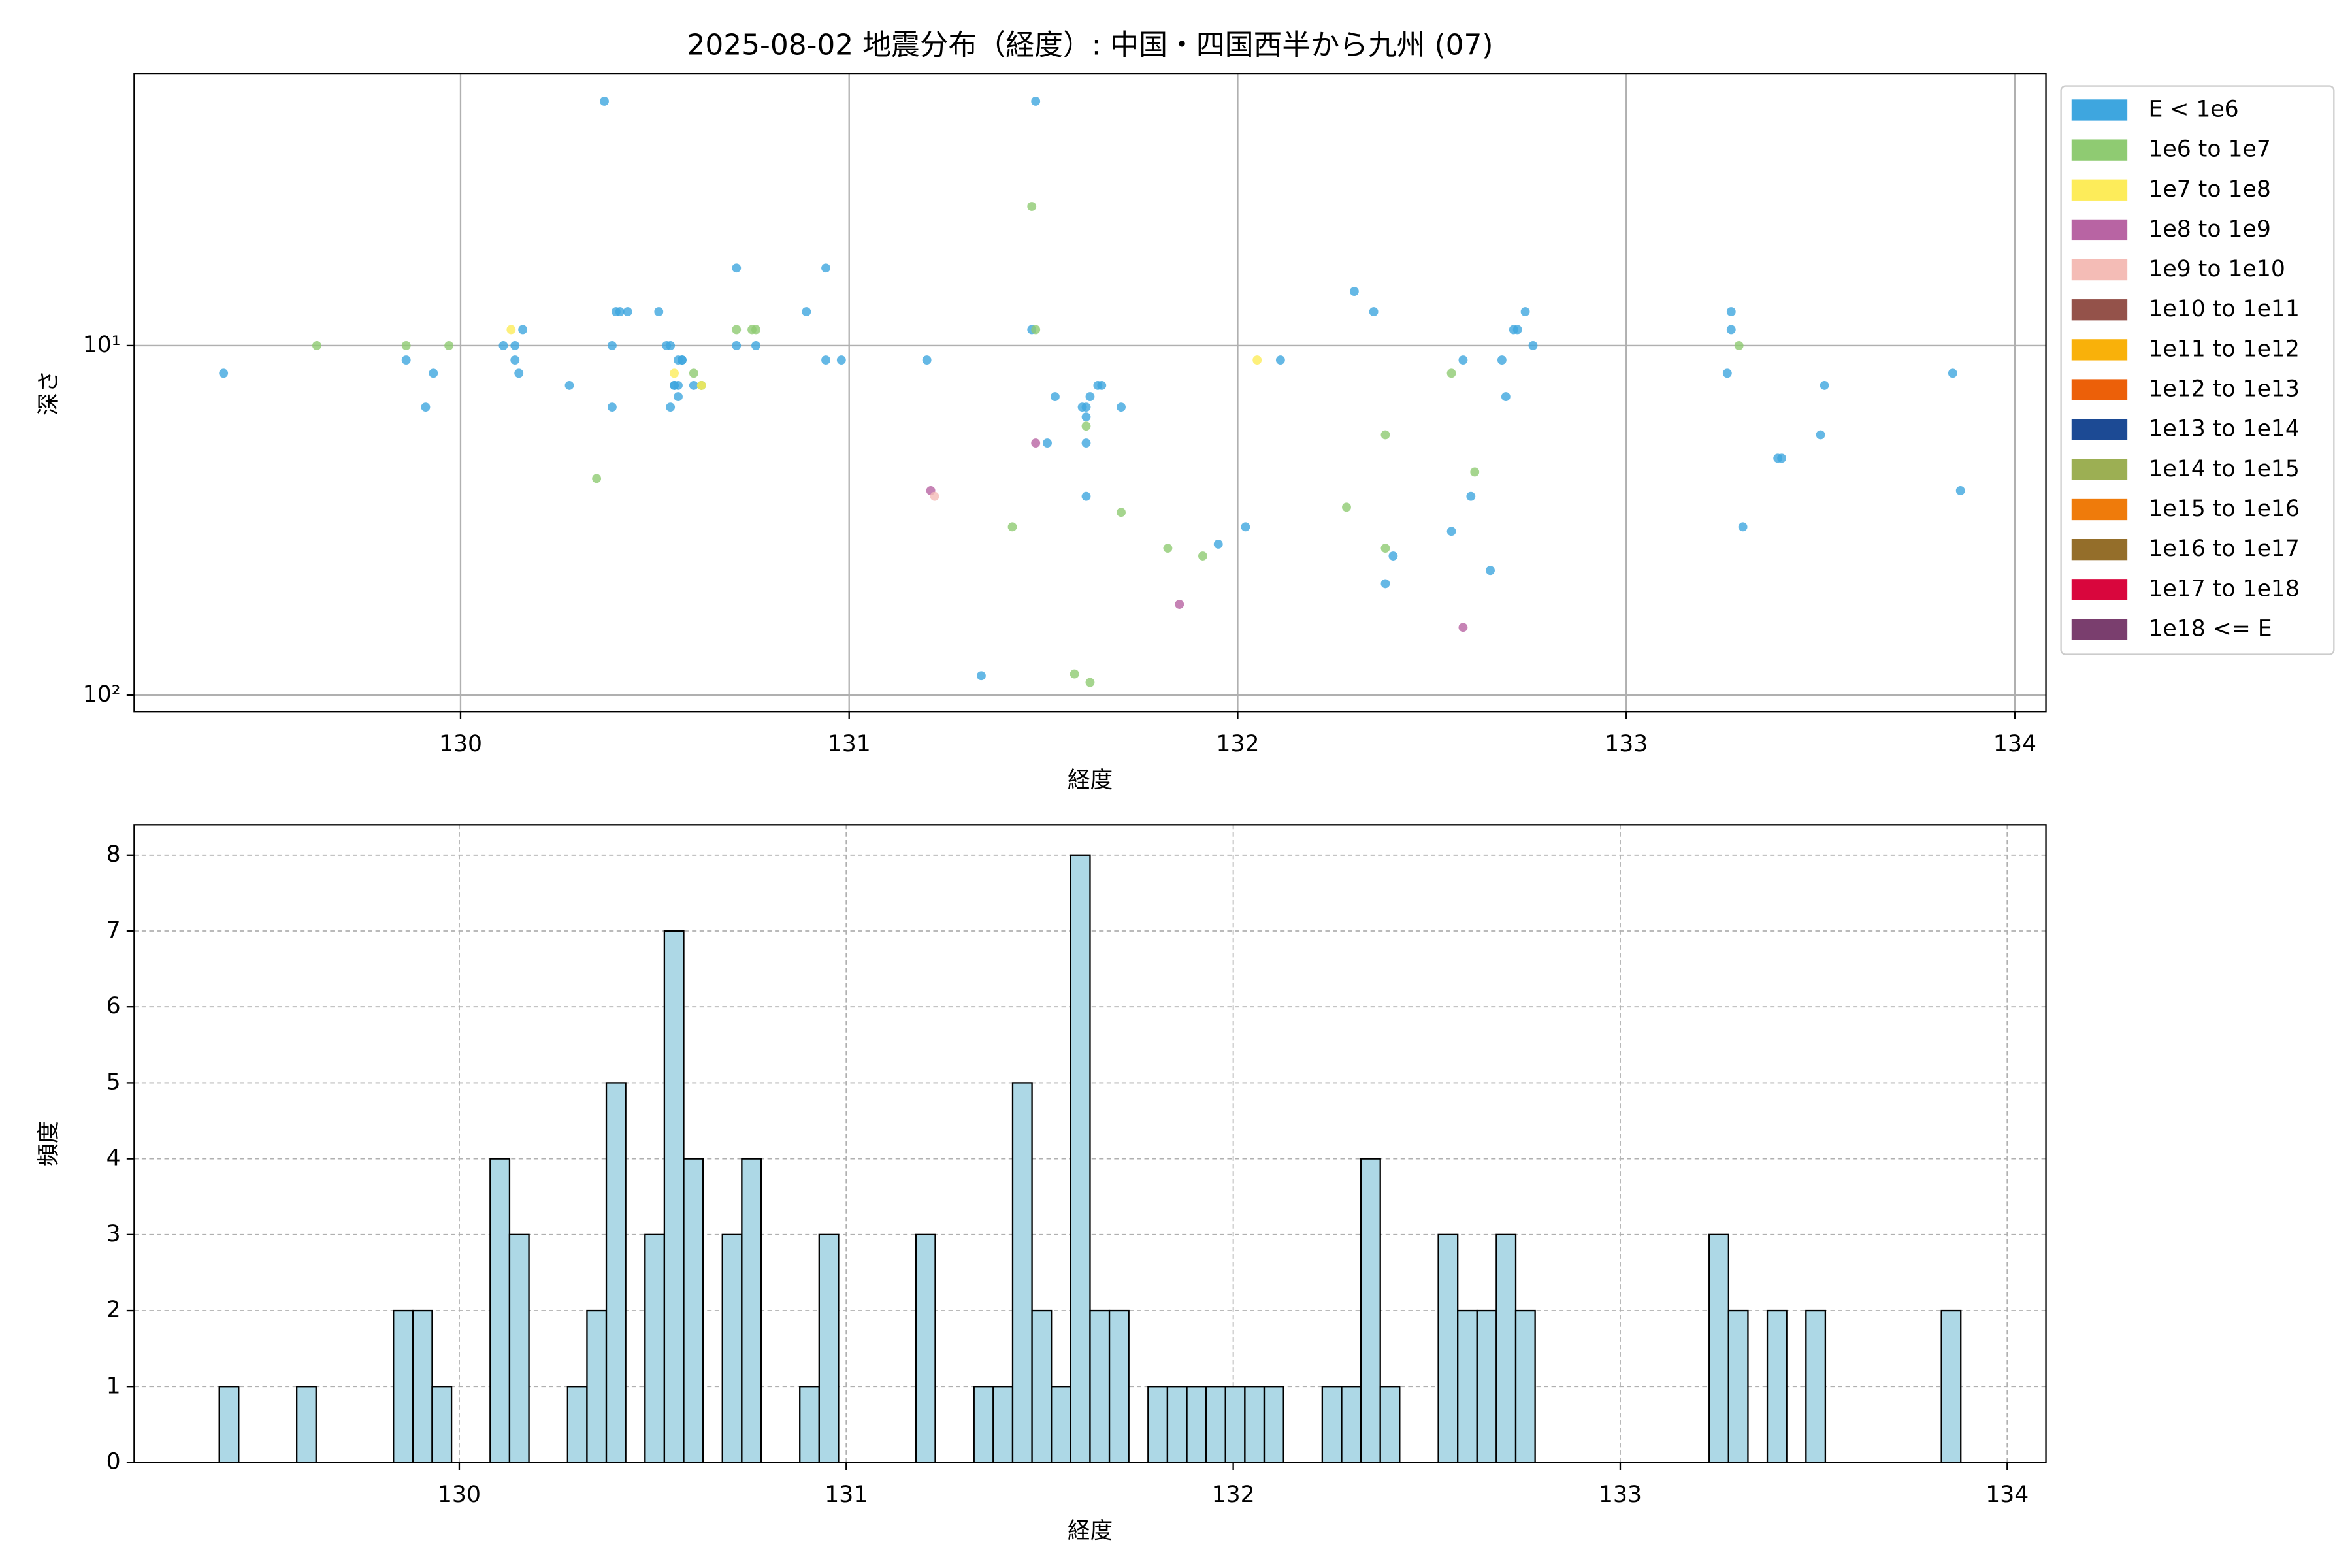 The height and width of the screenshot is (1568, 2352). Describe the element at coordinates (113, 1386) in the screenshot. I see `y-tick-label: 1` at that location.